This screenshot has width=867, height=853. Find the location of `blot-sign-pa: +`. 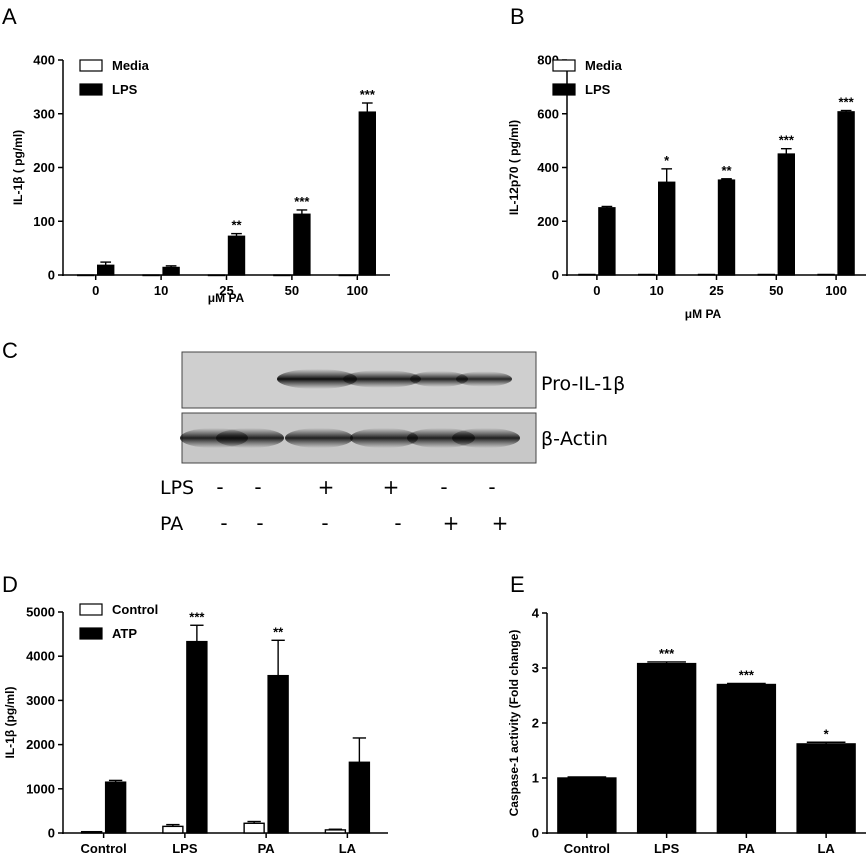

blot-sign-pa: + is located at coordinates (451, 523).